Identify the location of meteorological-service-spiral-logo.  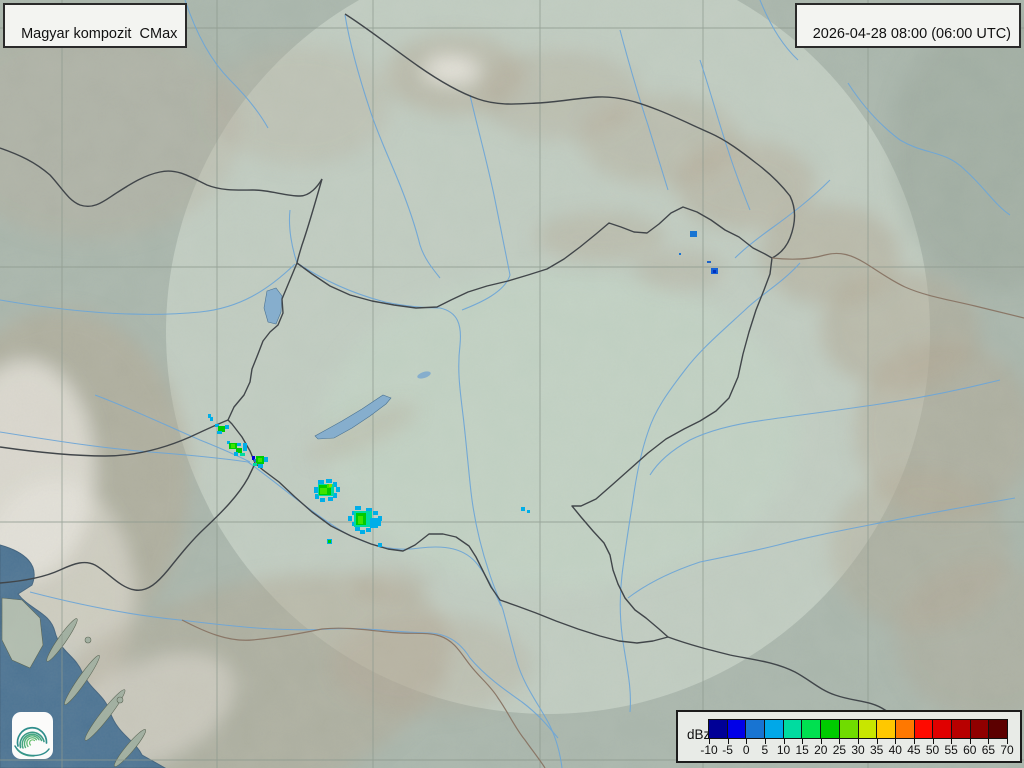
(32, 742).